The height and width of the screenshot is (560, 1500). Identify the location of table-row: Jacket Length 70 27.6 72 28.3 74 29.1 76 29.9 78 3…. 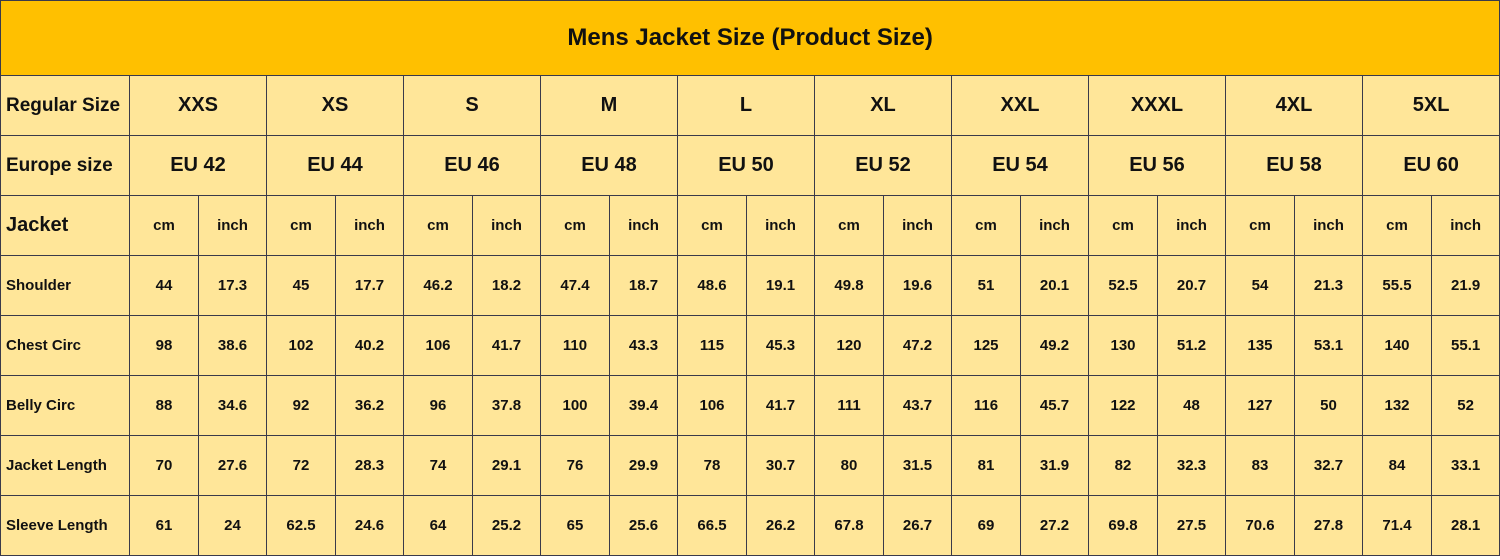
(750, 465).